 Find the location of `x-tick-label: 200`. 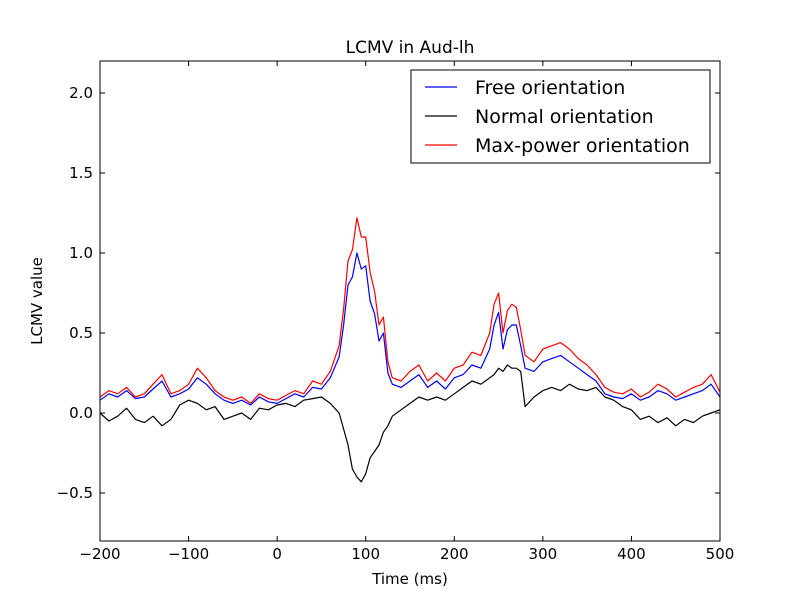

x-tick-label: 200 is located at coordinates (454, 554).